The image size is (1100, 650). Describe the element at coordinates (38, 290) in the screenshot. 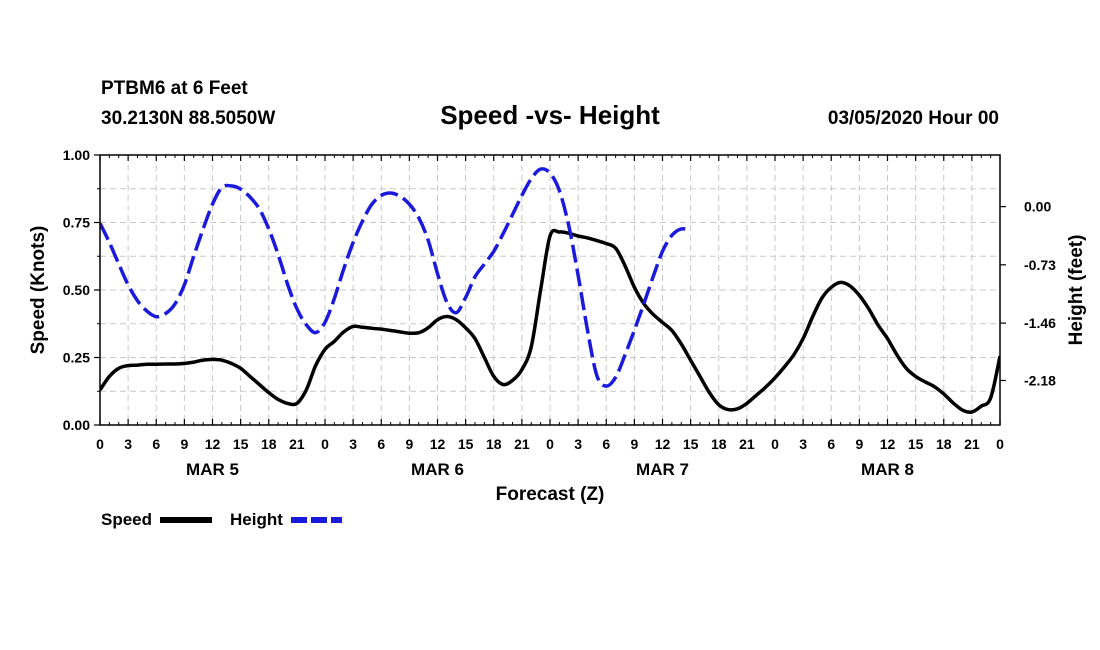

I see `left-axis-title: Speed (Knots)` at that location.